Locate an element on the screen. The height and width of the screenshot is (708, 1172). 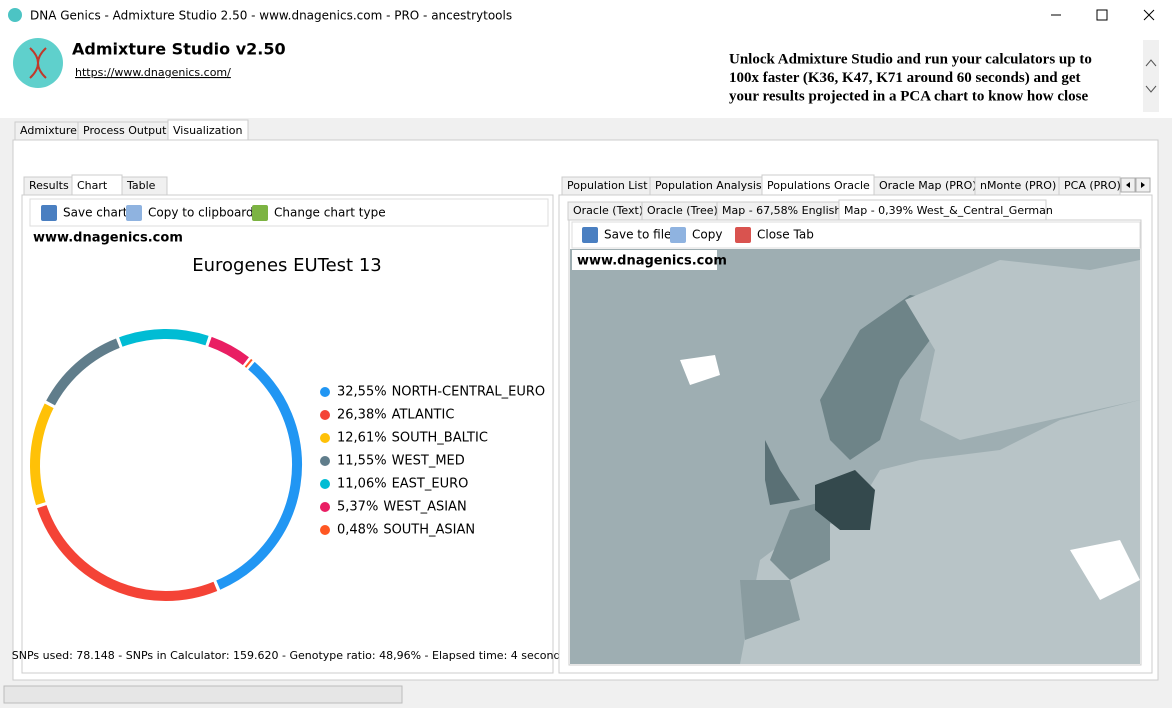
promo-scrollbar is located at coordinates (1151, 76).